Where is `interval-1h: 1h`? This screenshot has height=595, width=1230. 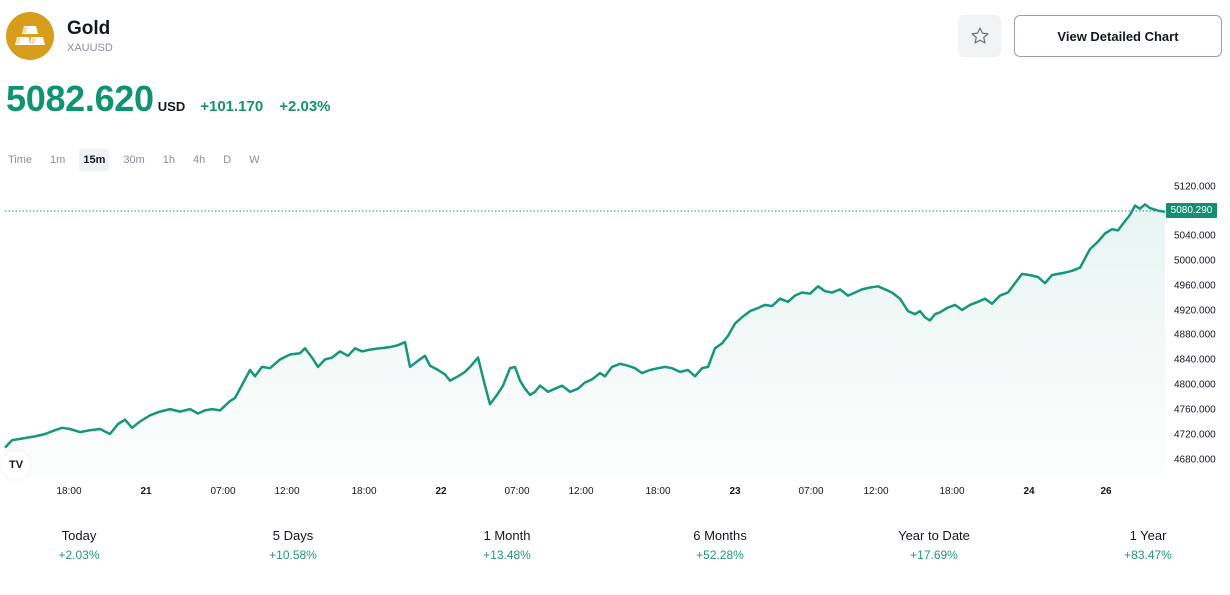 interval-1h: 1h is located at coordinates (169, 160).